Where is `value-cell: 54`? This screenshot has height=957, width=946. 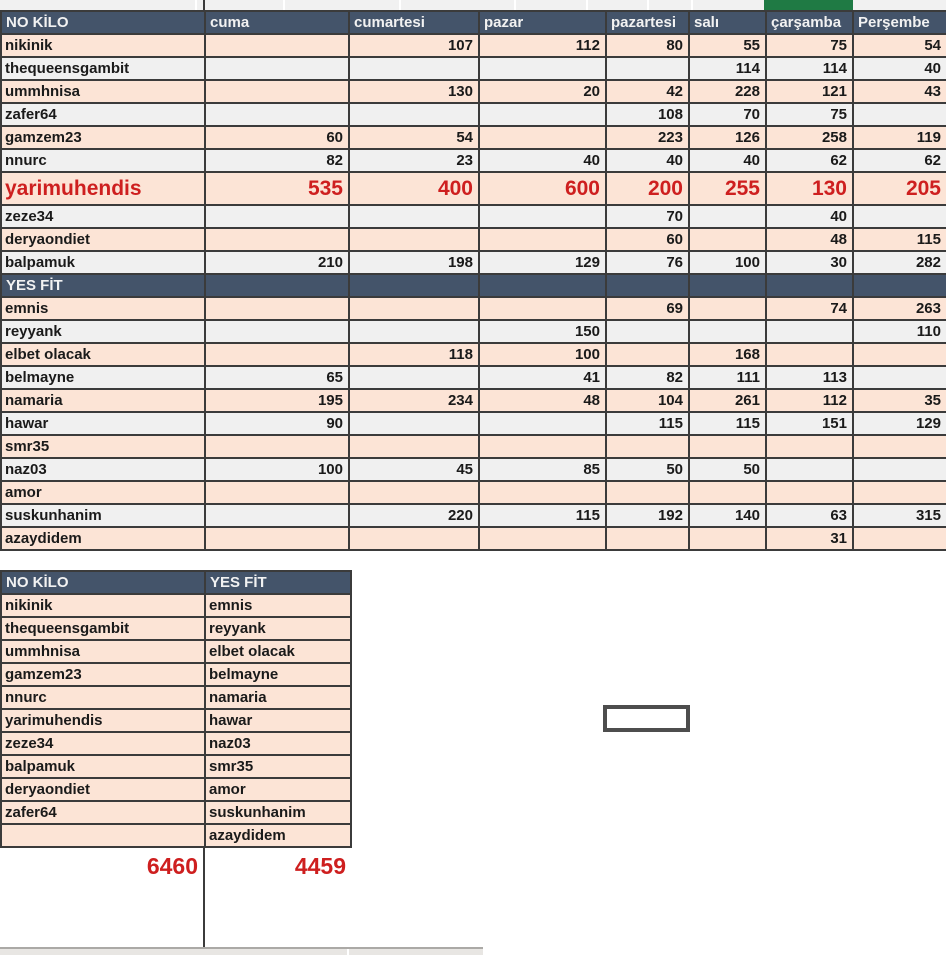 value-cell: 54 is located at coordinates (414, 137).